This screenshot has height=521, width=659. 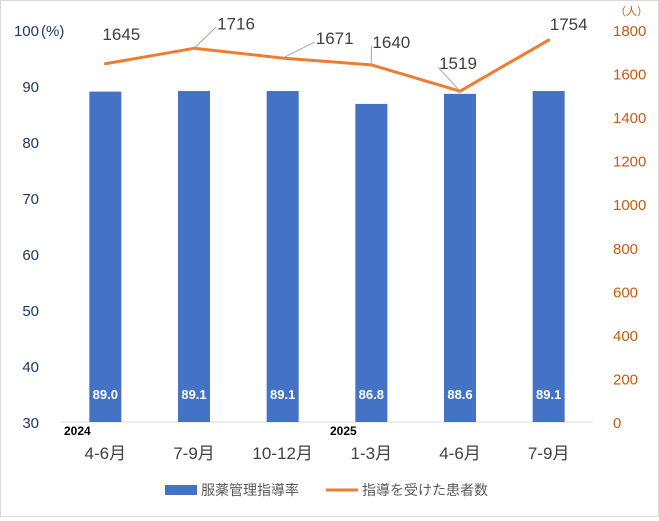 What do you see at coordinates (236, 23) in the screenshot?
I see `line-value-label: 1716` at bounding box center [236, 23].